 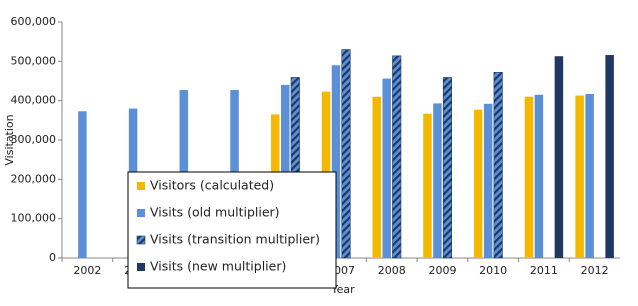 I want to click on y-tick-label: 300,000, so click(x=34, y=139).